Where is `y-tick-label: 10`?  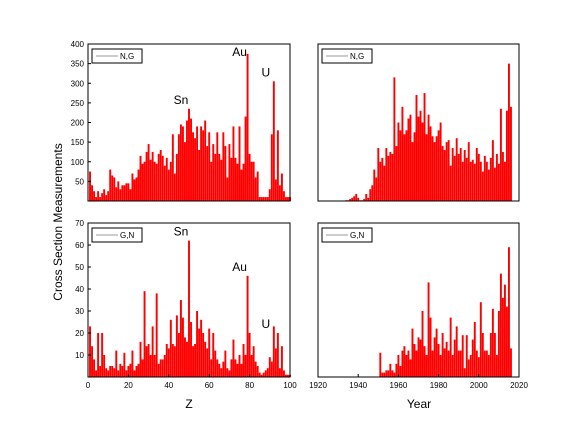
y-tick-label: 10 is located at coordinates (79, 355).